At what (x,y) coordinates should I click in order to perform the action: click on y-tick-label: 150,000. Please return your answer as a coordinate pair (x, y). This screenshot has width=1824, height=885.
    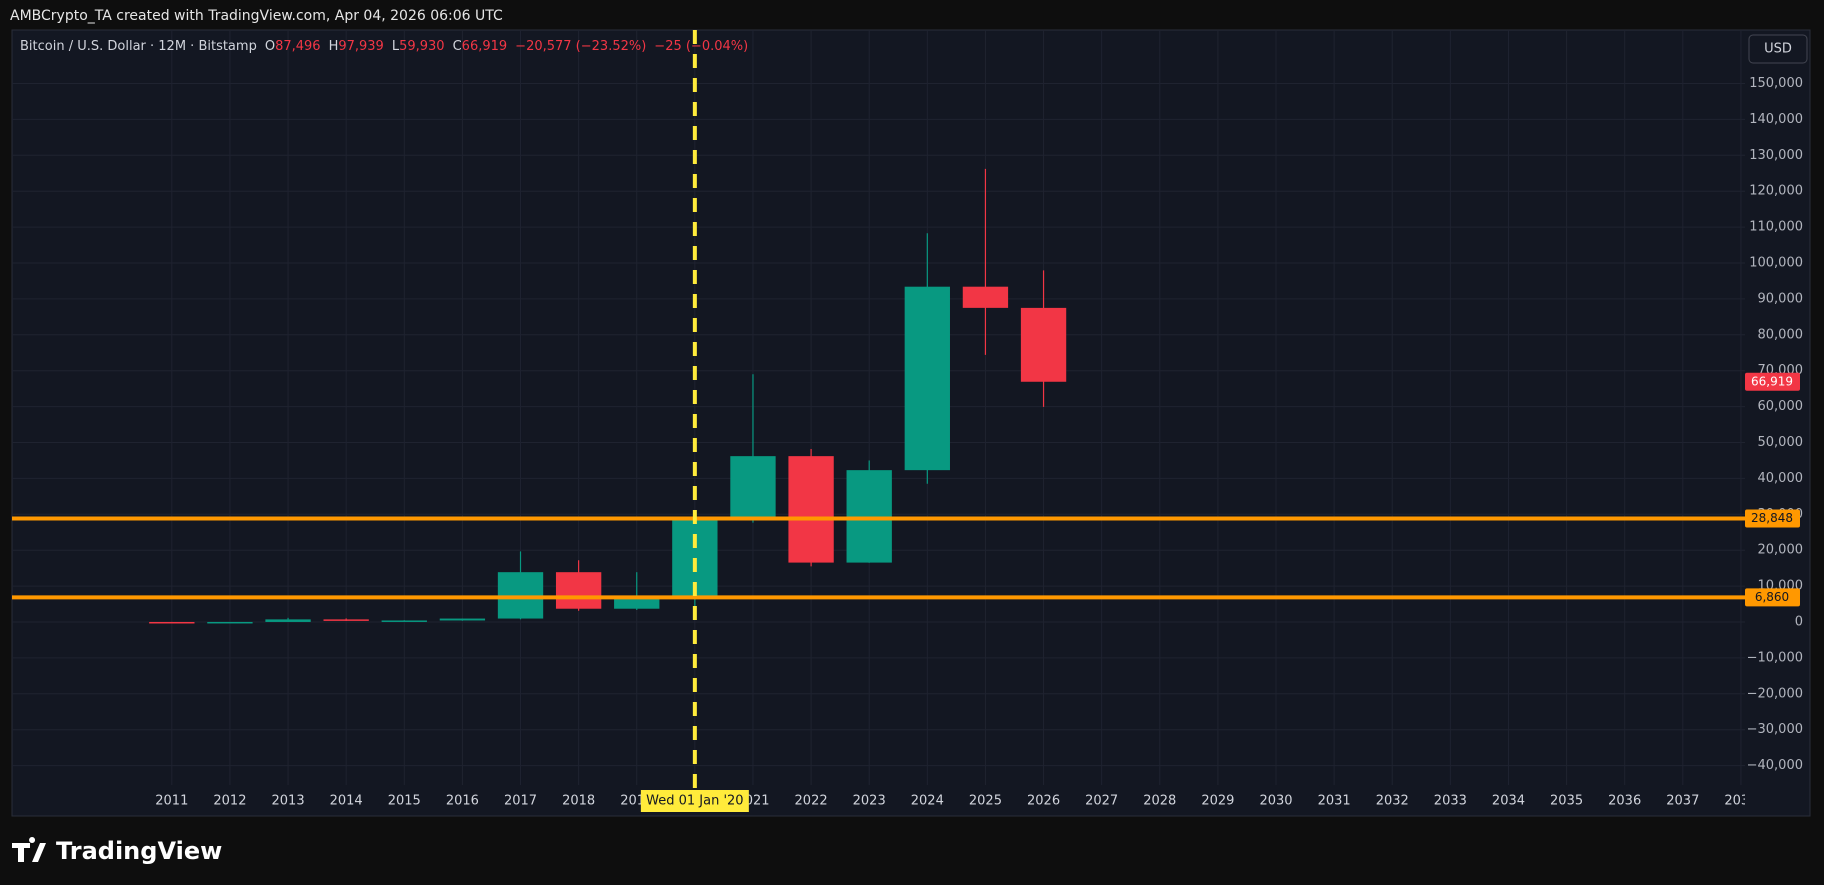
    Looking at the image, I should click on (1776, 83).